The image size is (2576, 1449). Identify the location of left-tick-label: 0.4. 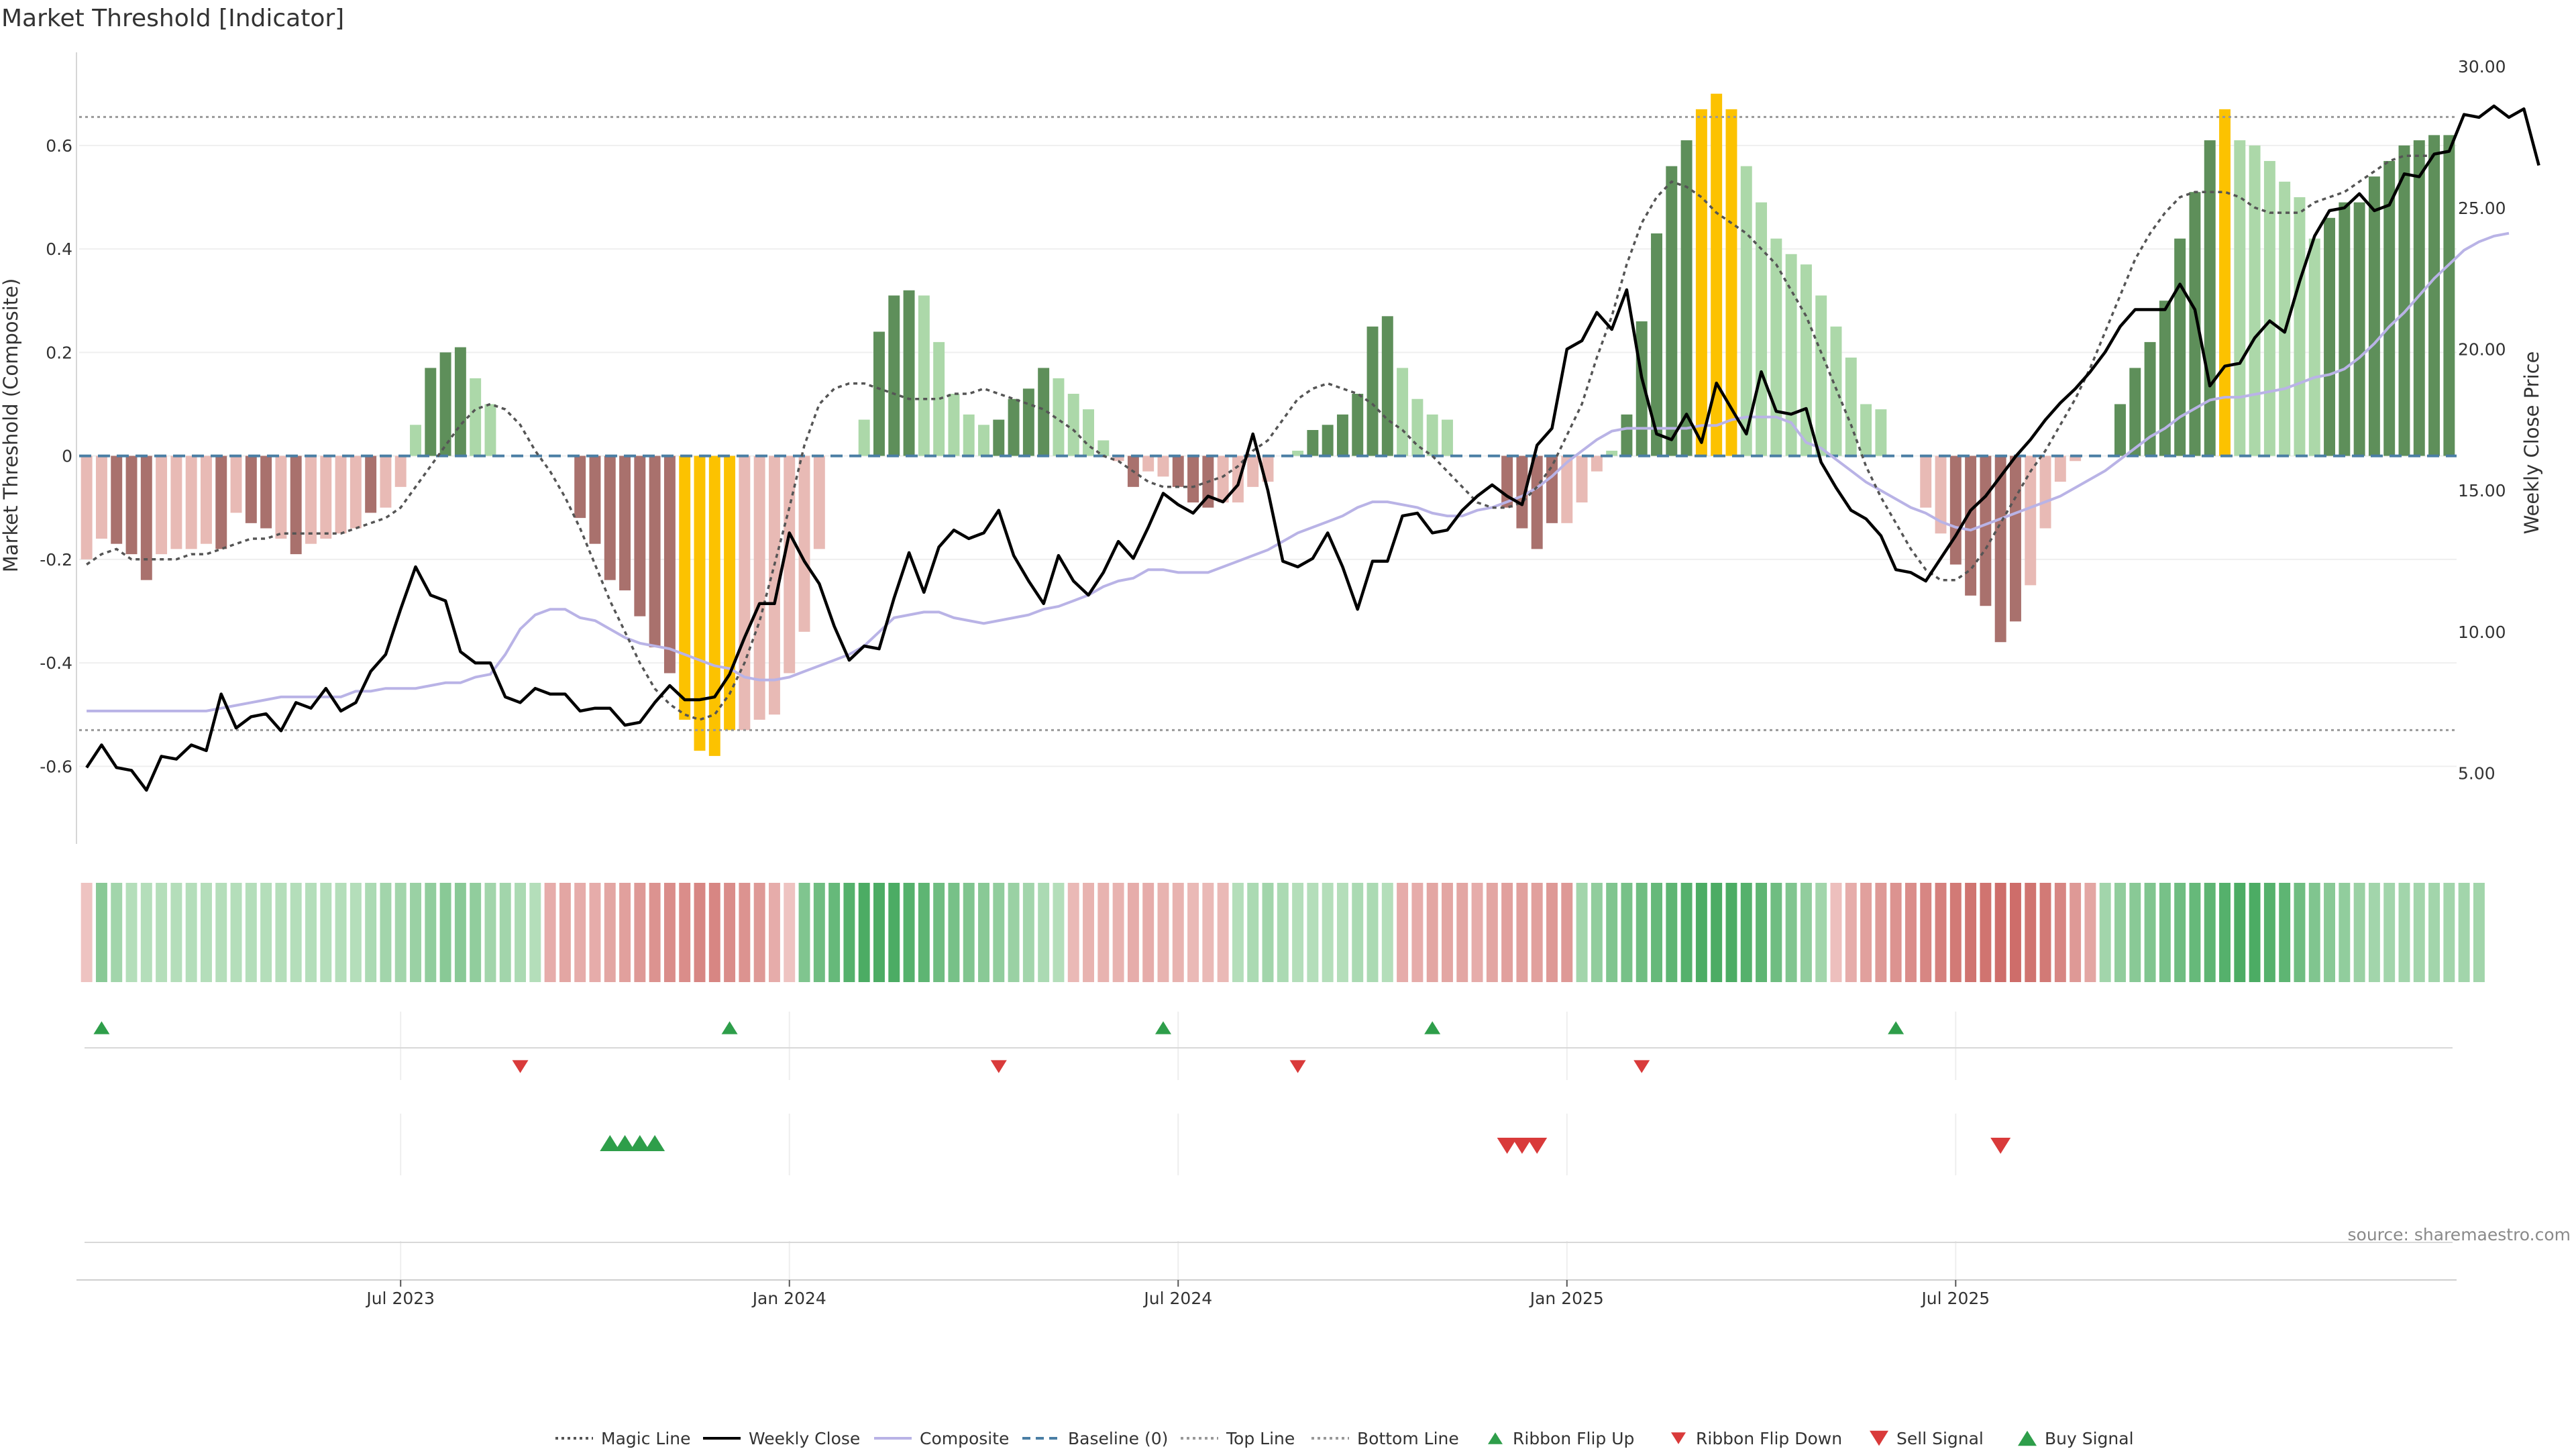
(59, 249).